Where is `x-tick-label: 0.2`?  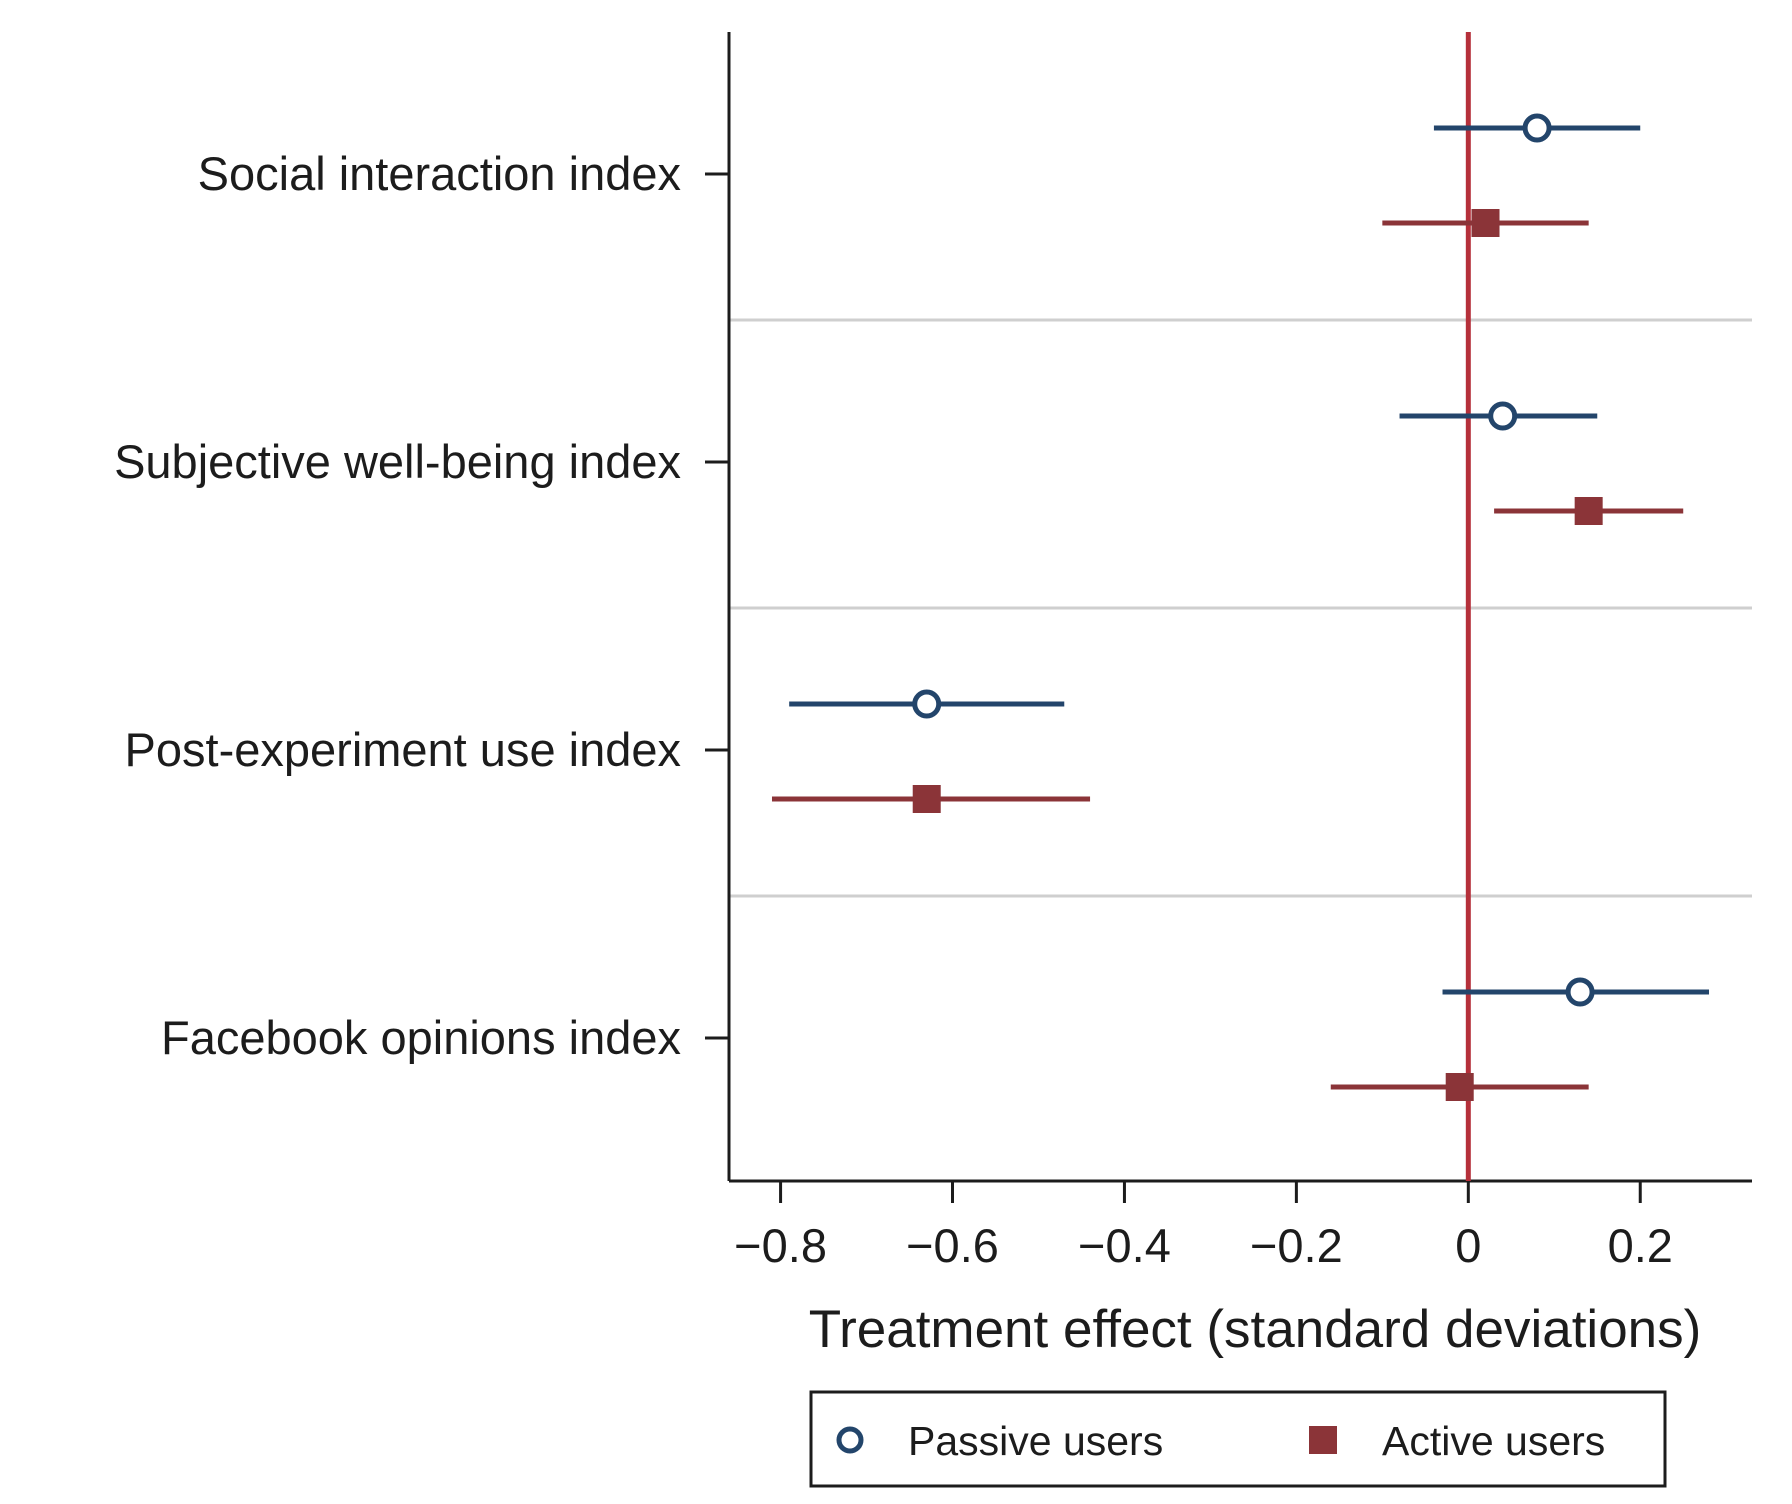
x-tick-label: 0.2 is located at coordinates (1640, 1245).